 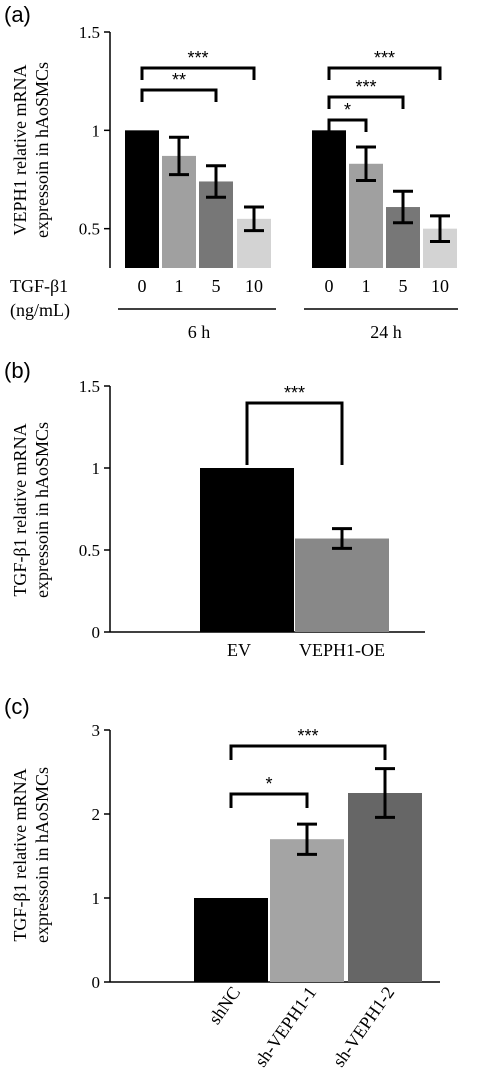 What do you see at coordinates (286, 1027) in the screenshot?
I see `panel-c-category-label: sh-VEPH1-1` at bounding box center [286, 1027].